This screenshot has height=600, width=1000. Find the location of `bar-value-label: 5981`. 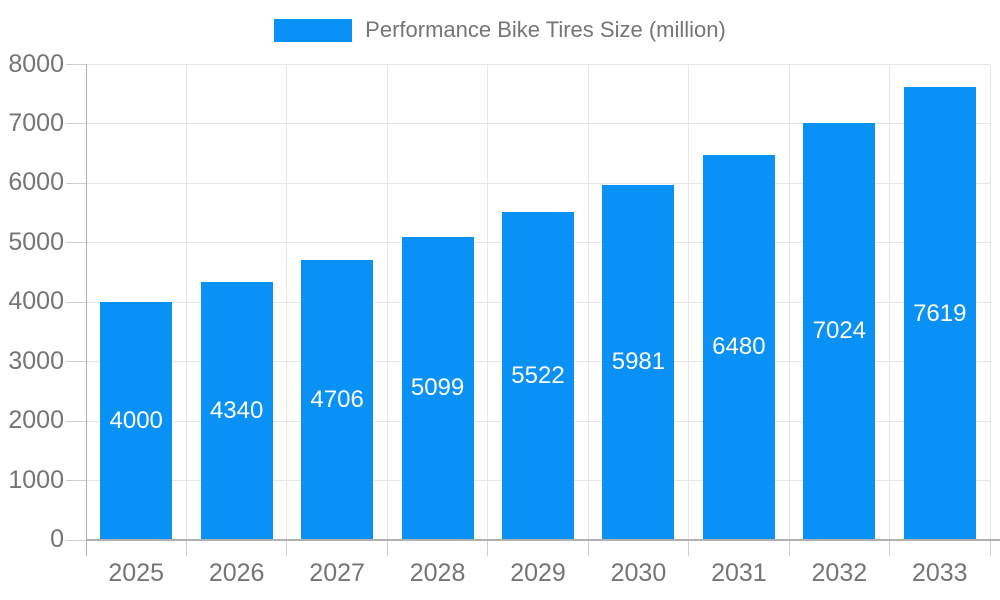

bar-value-label: 5981 is located at coordinates (638, 362).